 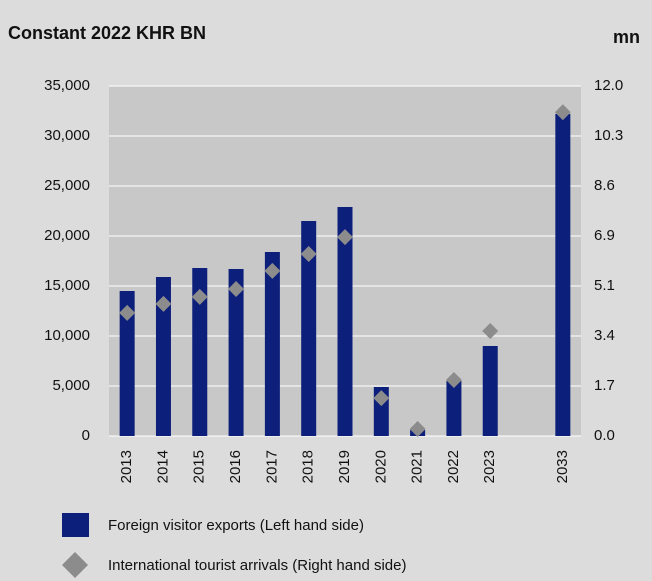 I want to click on y-tick-label: 10,000, so click(x=67, y=335).